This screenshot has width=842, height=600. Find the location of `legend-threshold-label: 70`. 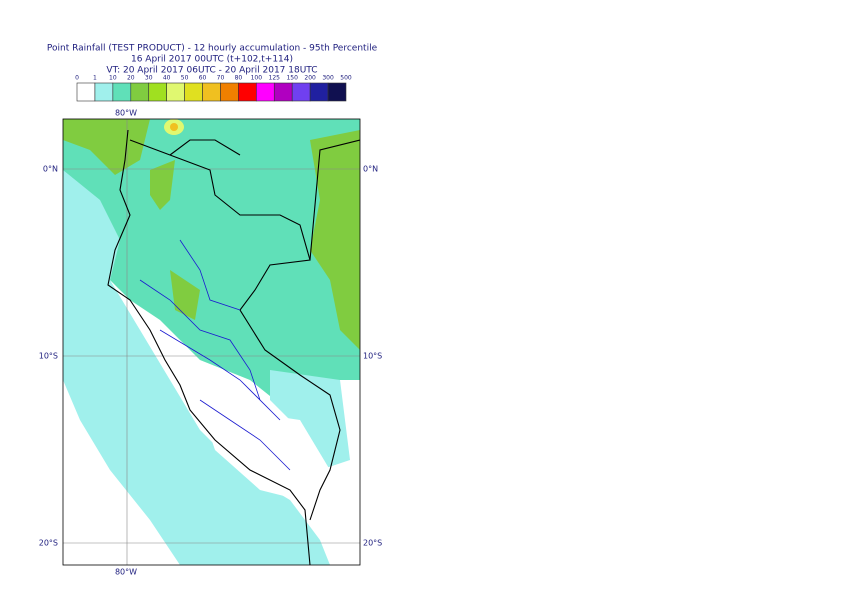

legend-threshold-label: 70 is located at coordinates (221, 78).